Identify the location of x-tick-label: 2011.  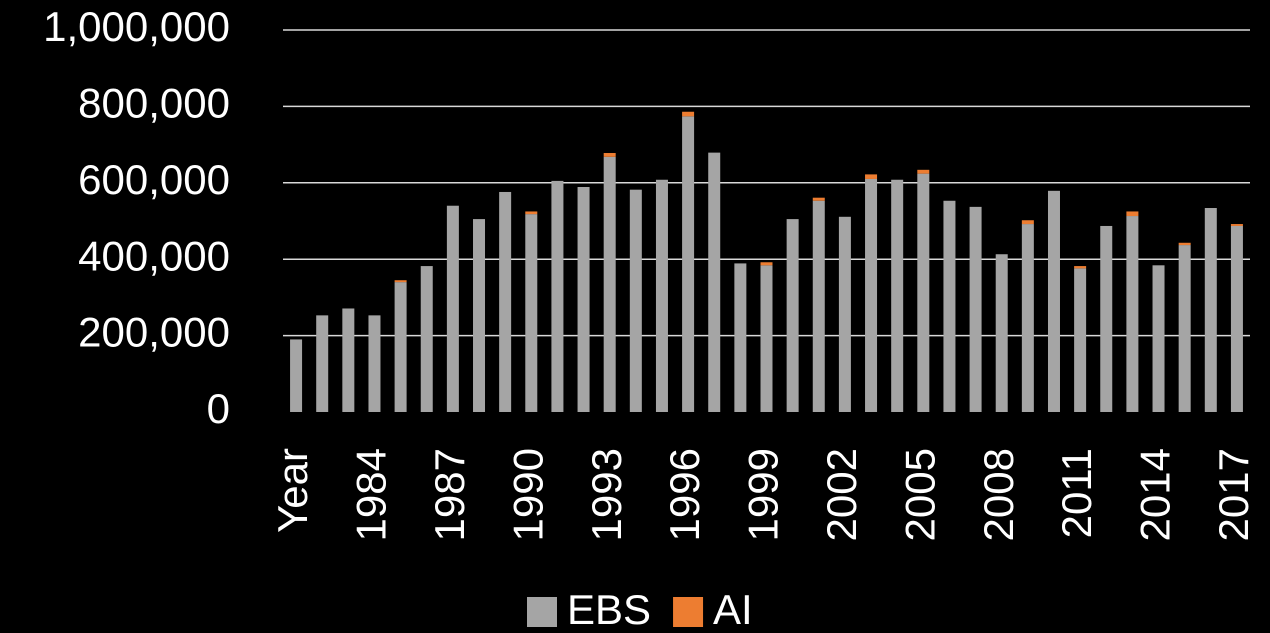
(1076, 493).